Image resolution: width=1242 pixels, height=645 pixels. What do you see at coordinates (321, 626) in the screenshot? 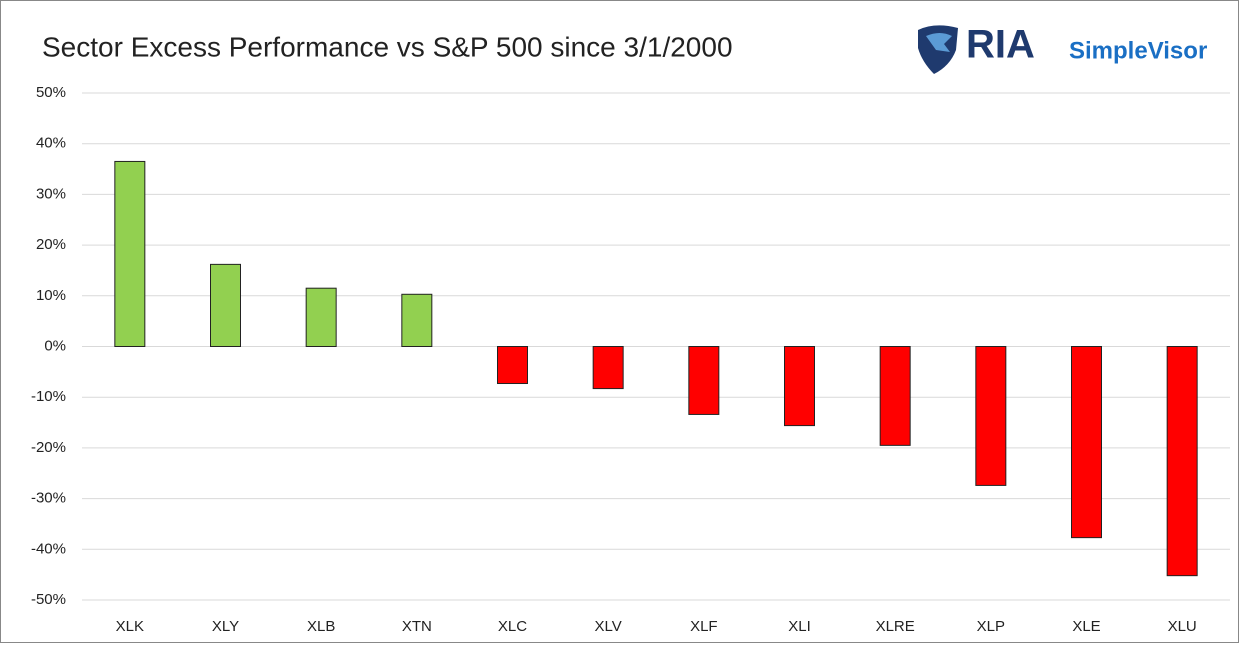
I see `x-tick-label: XLB` at bounding box center [321, 626].